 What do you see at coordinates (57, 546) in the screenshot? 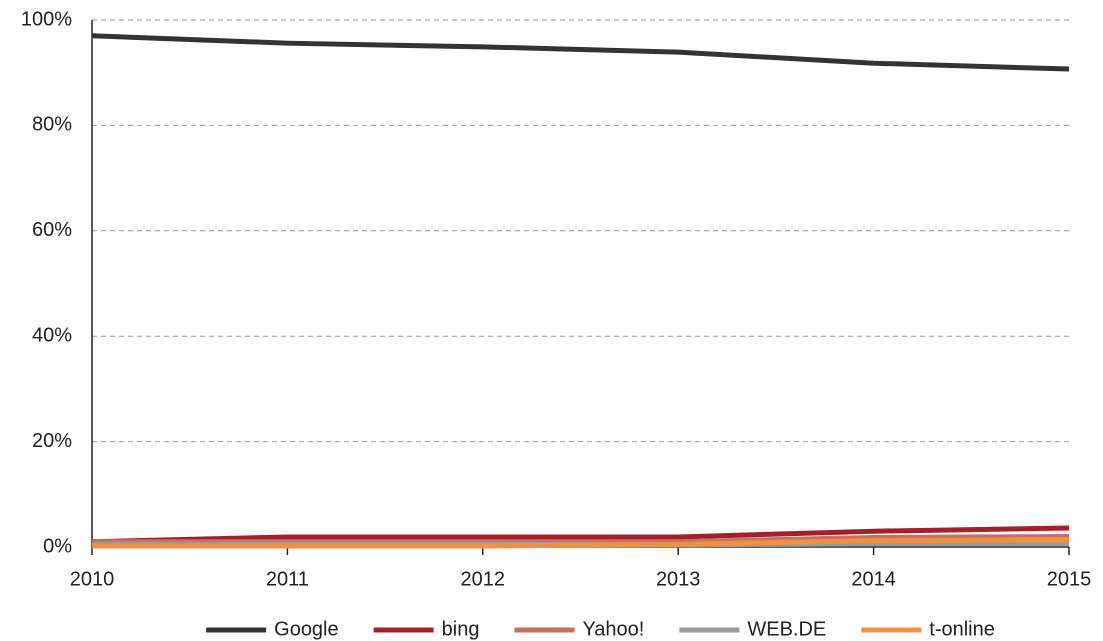
I see `y-tick-label: 0%` at bounding box center [57, 546].